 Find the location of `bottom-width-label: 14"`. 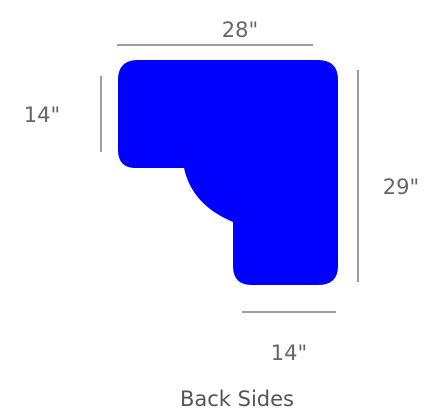

bottom-width-label: 14" is located at coordinates (289, 353).